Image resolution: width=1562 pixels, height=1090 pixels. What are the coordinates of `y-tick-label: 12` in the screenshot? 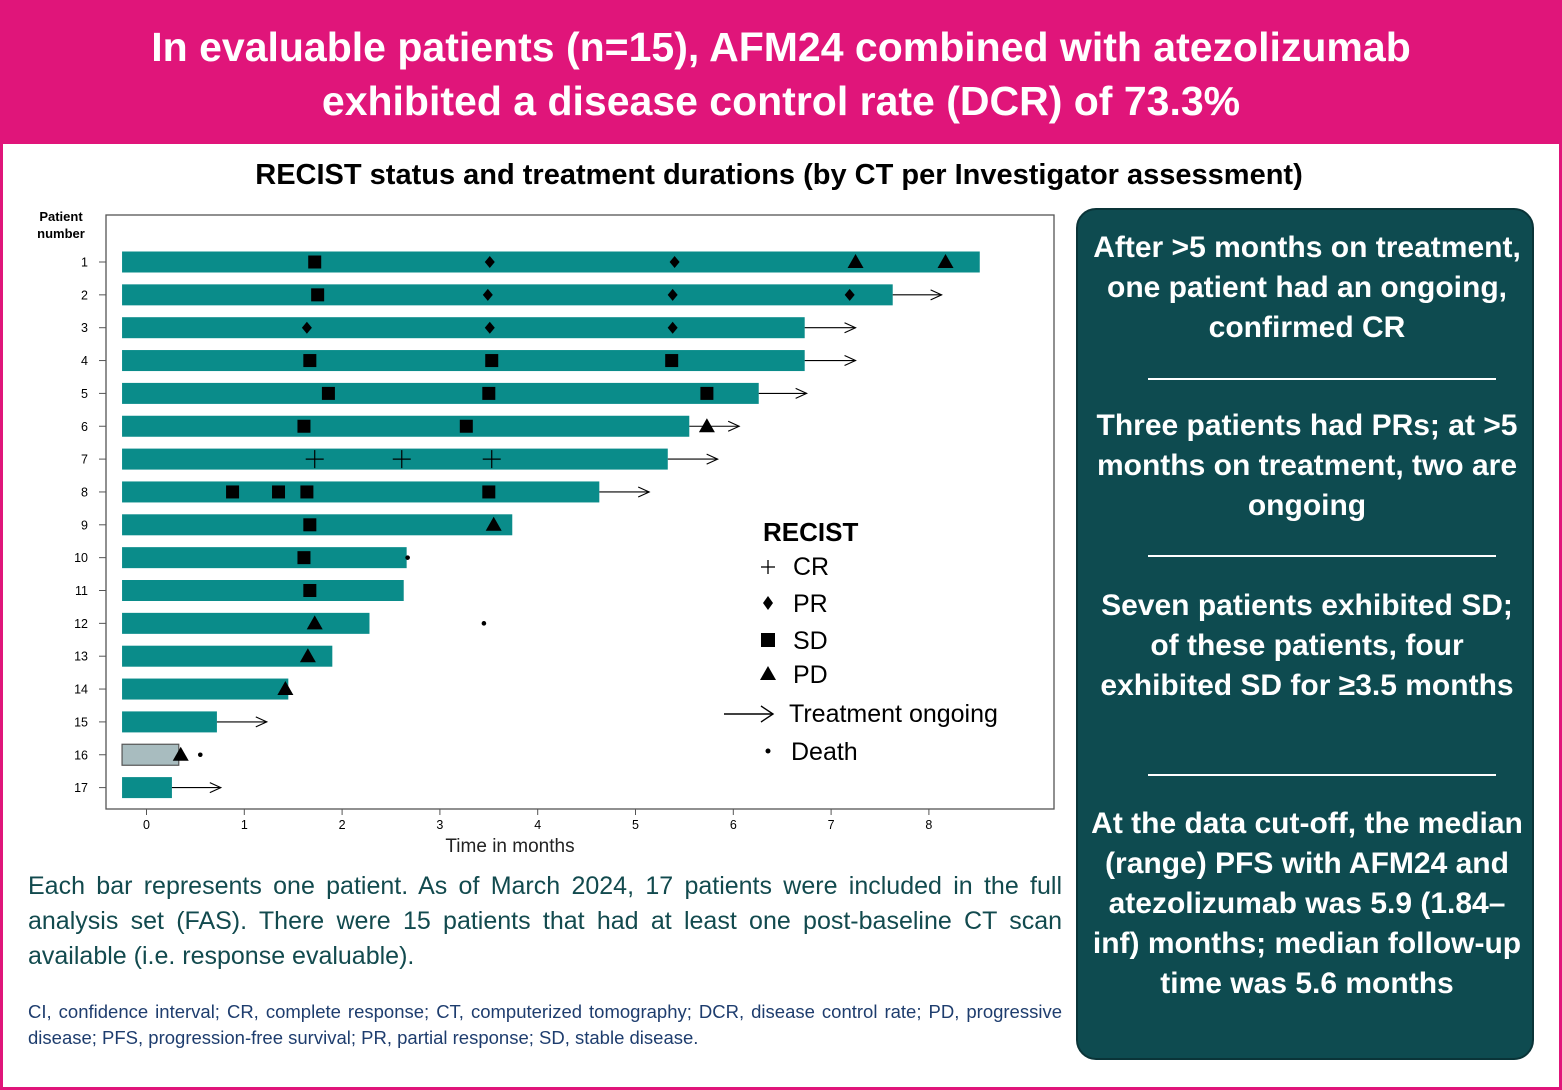 It's located at (81, 624).